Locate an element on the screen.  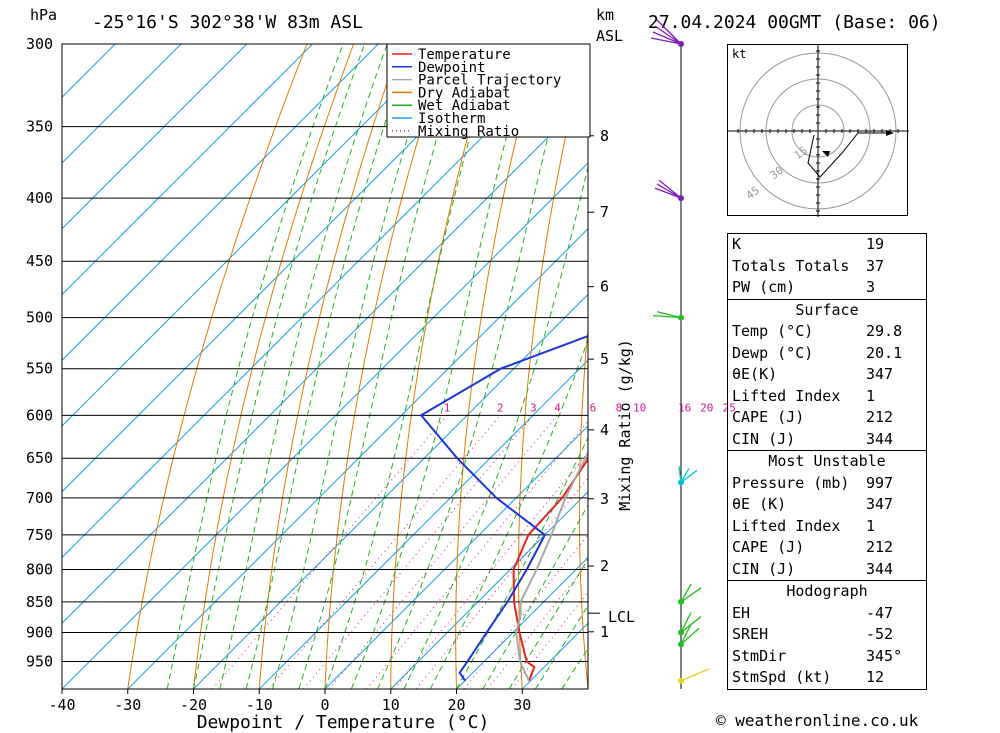
x-axis-label: Dewpoint / Temperature (°C) is located at coordinates (343, 722).